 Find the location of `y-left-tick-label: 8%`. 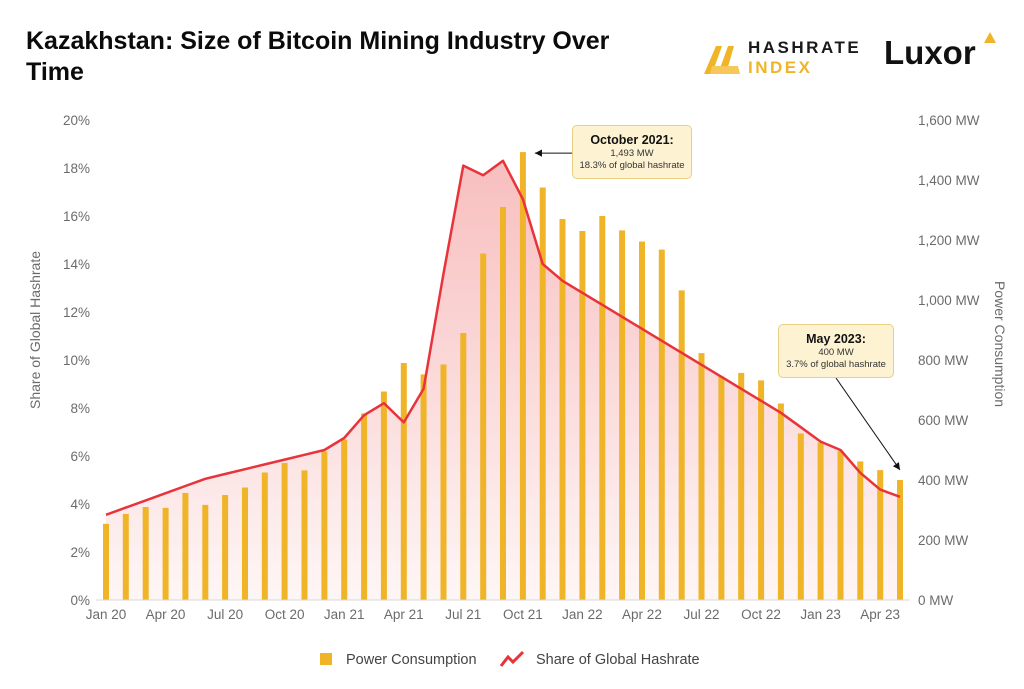

y-left-tick-label: 8% is located at coordinates (80, 408).